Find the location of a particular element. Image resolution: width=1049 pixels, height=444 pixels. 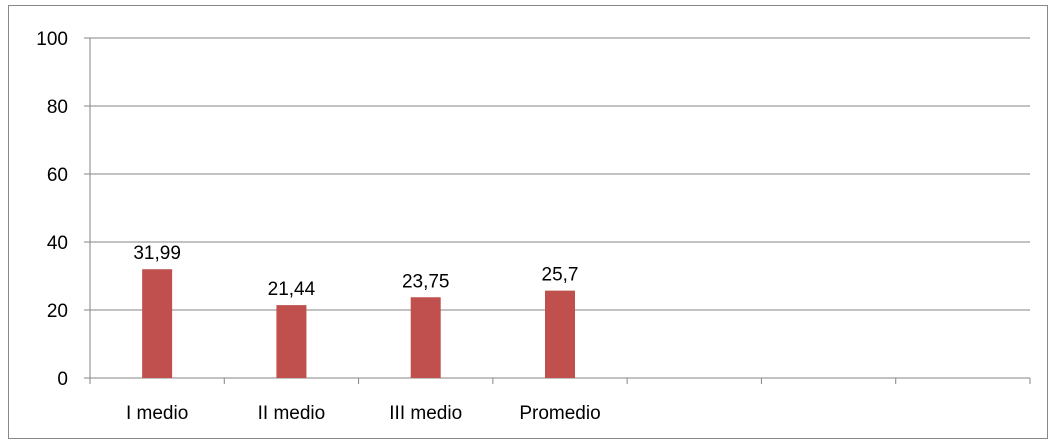

x-tick-label: III medio is located at coordinates (425, 413).